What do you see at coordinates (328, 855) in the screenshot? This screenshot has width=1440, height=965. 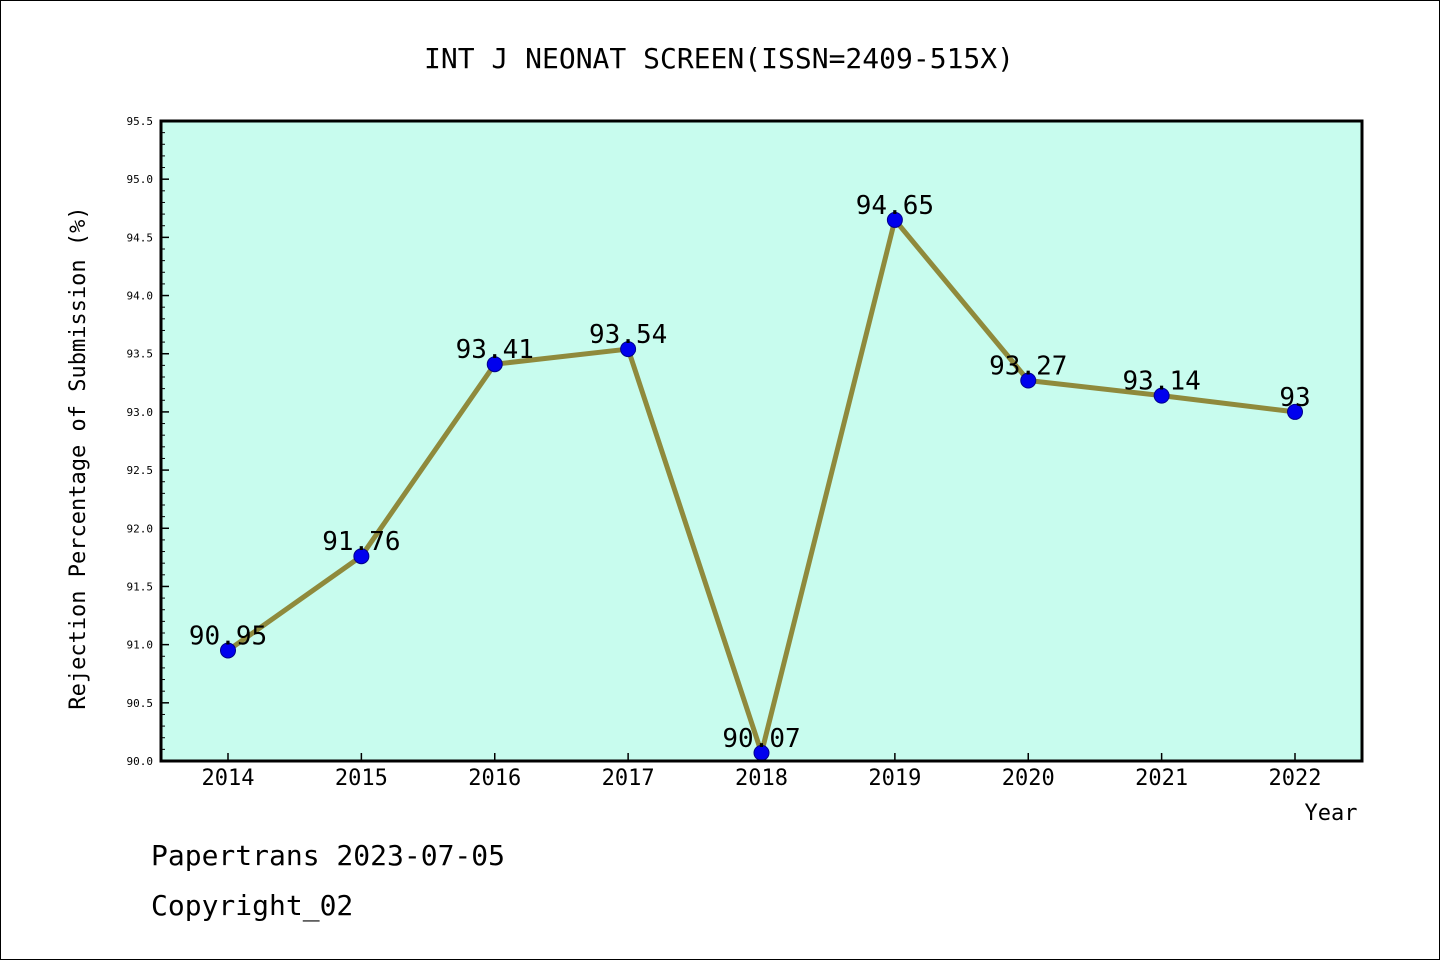 I see `footer-date: Papertrans 2023-07-05` at bounding box center [328, 855].